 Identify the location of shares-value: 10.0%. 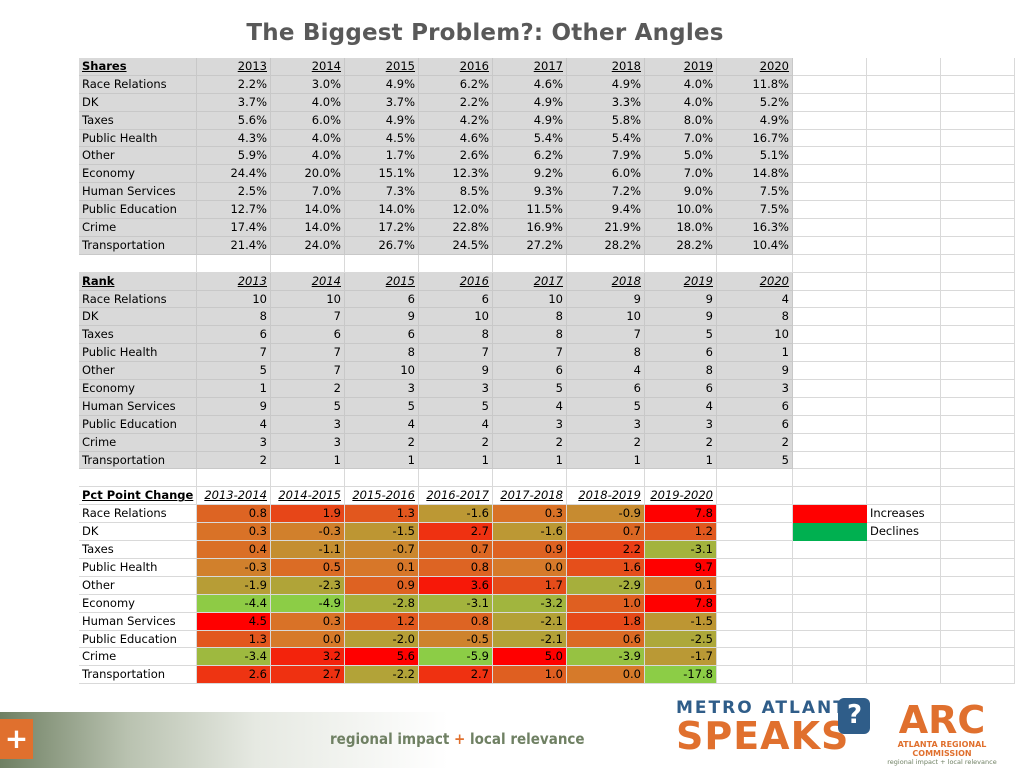
(681, 210).